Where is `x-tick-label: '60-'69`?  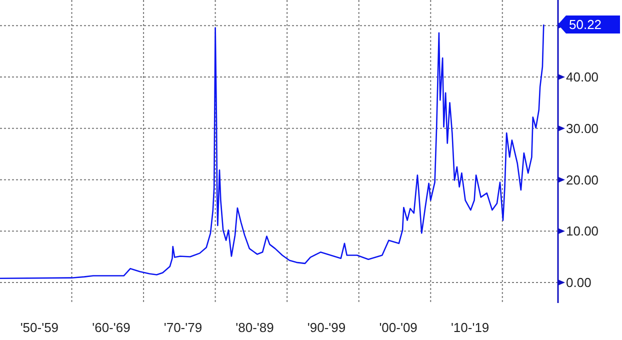 x-tick-label: '60-'69 is located at coordinates (111, 327).